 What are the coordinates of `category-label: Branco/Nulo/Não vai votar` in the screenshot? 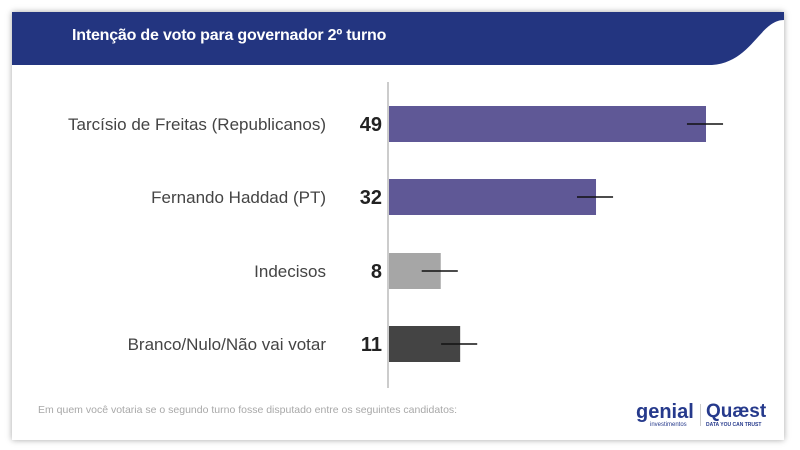 It's located at (227, 344).